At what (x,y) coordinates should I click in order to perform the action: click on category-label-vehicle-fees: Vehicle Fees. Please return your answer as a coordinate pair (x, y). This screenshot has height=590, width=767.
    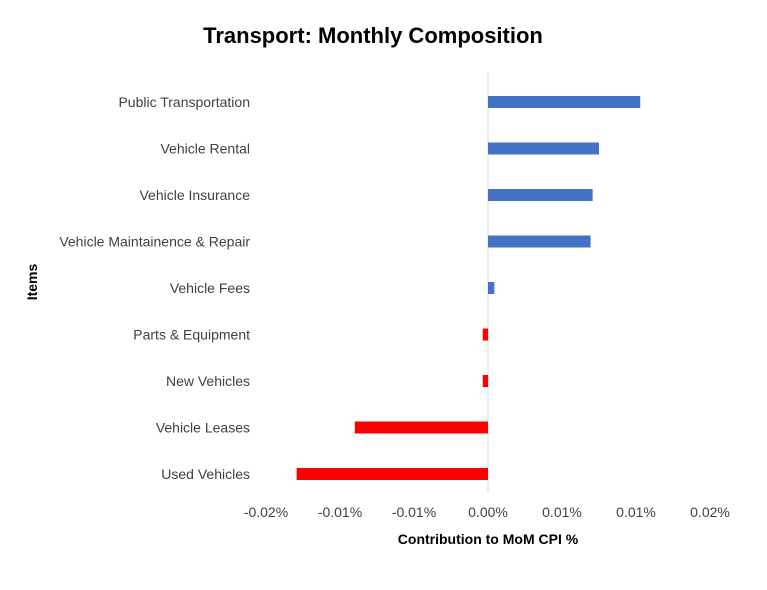
    Looking at the image, I should click on (210, 288).